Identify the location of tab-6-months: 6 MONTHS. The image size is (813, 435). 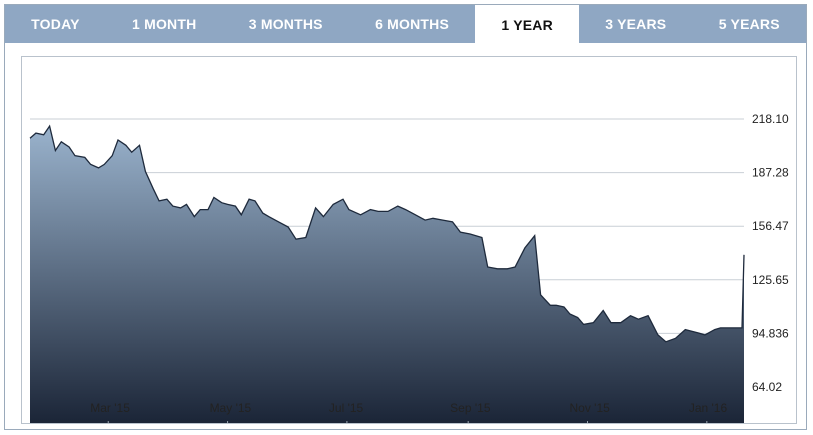
(412, 24).